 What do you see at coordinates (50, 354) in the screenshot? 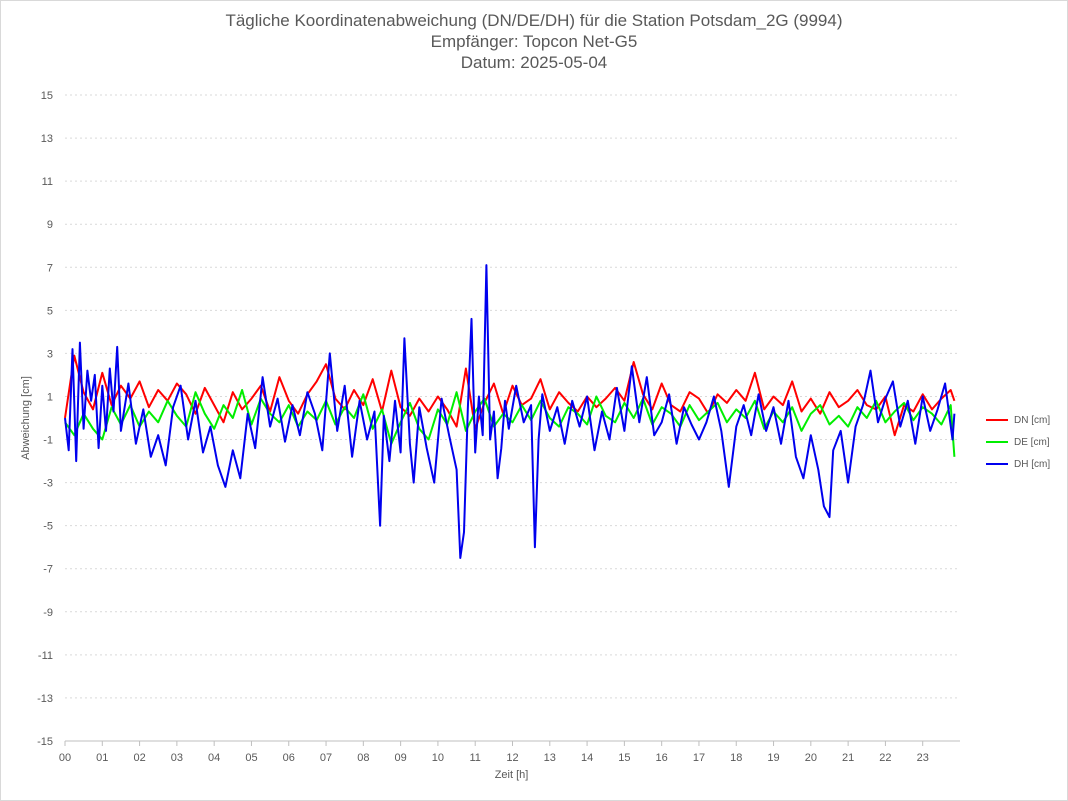
I see `y-tick-label: 3` at bounding box center [50, 354].